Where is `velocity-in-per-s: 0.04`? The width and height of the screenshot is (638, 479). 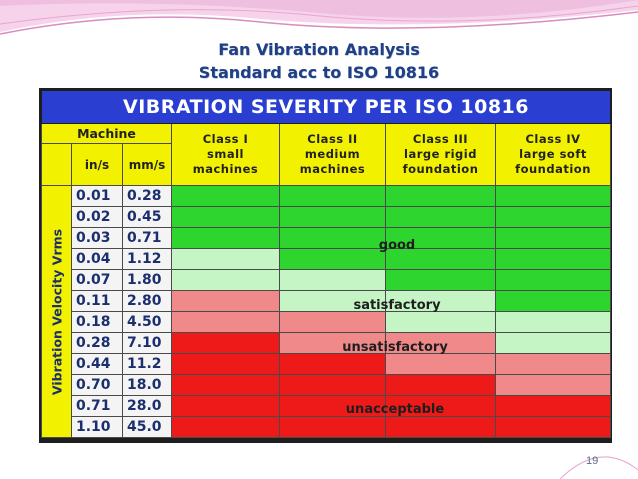
velocity-in-per-s: 0.04 is located at coordinates (97, 259).